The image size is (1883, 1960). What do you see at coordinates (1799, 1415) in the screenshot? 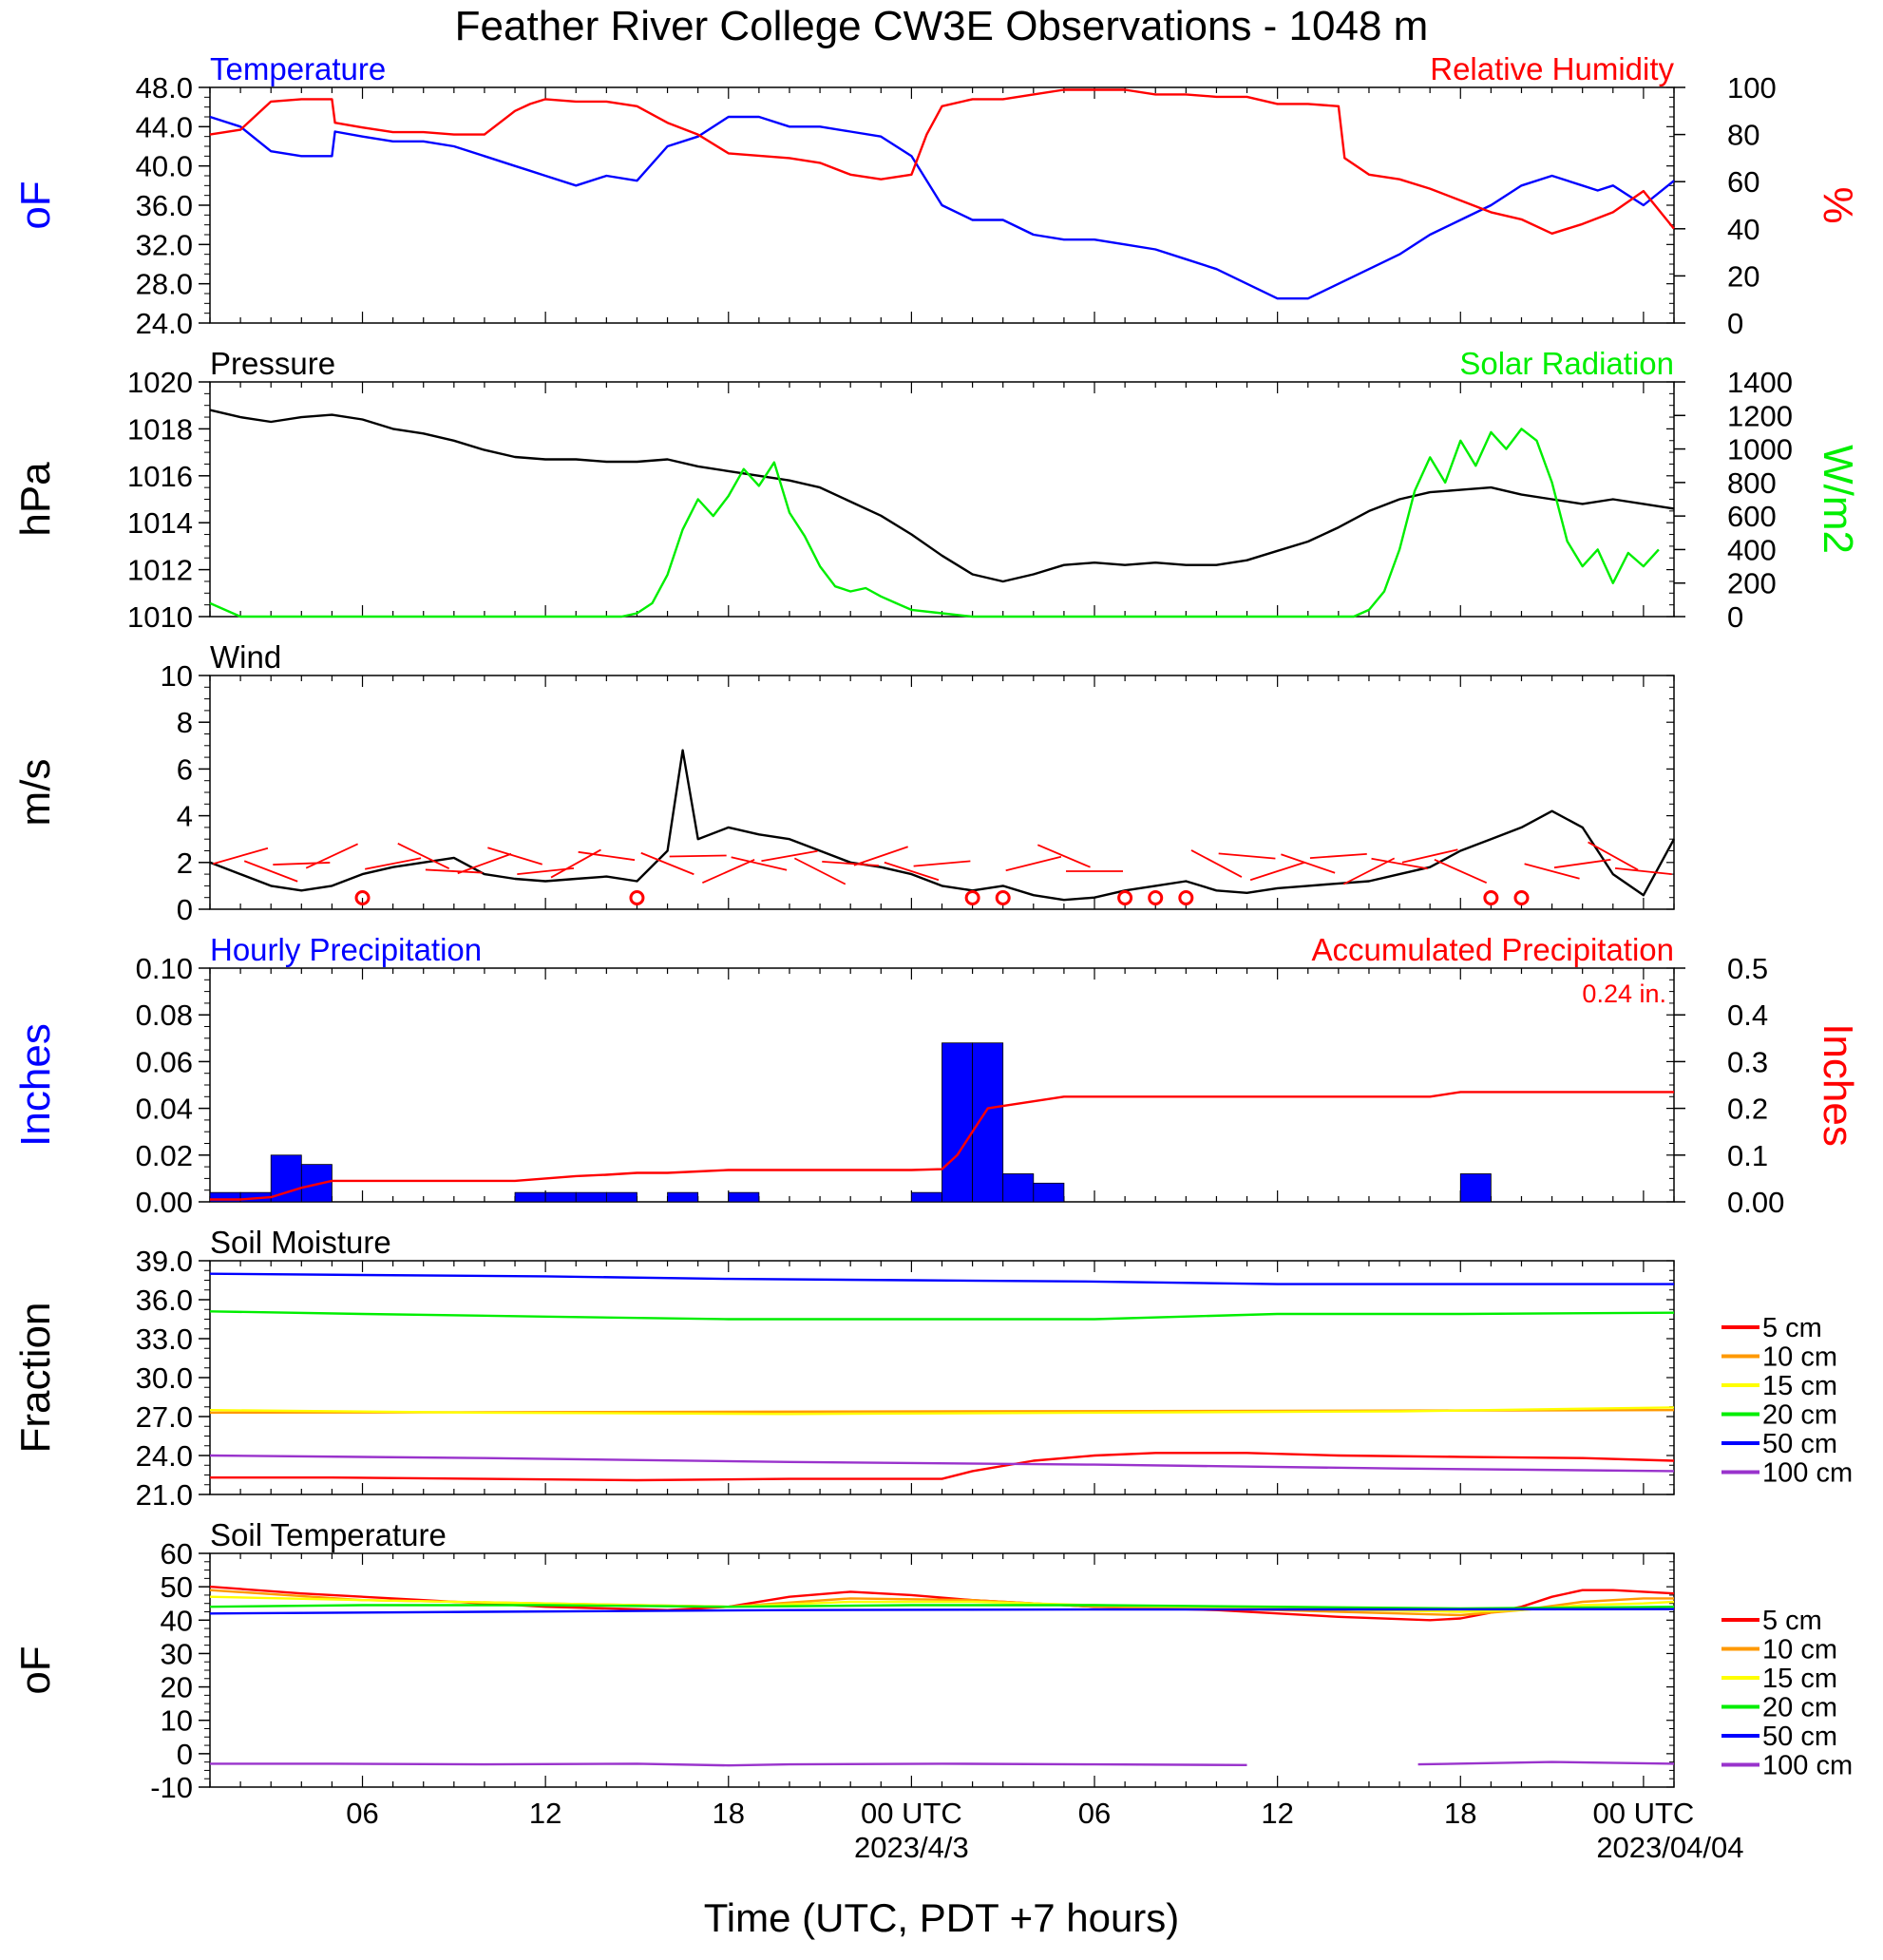
I see `legend-label: 20 cm` at bounding box center [1799, 1415].